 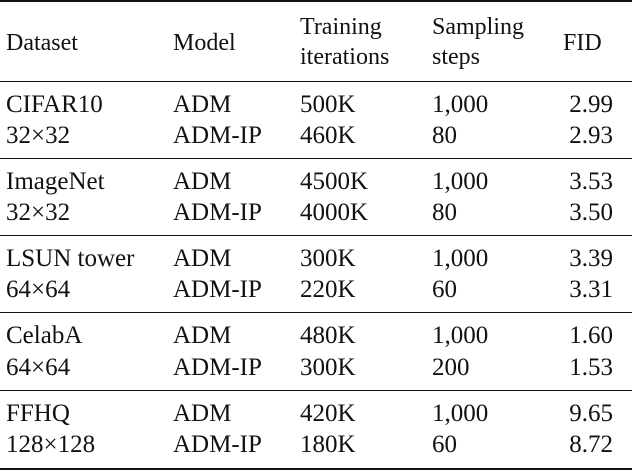 I want to click on dataset-resolution: 128×128, so click(x=51, y=444).